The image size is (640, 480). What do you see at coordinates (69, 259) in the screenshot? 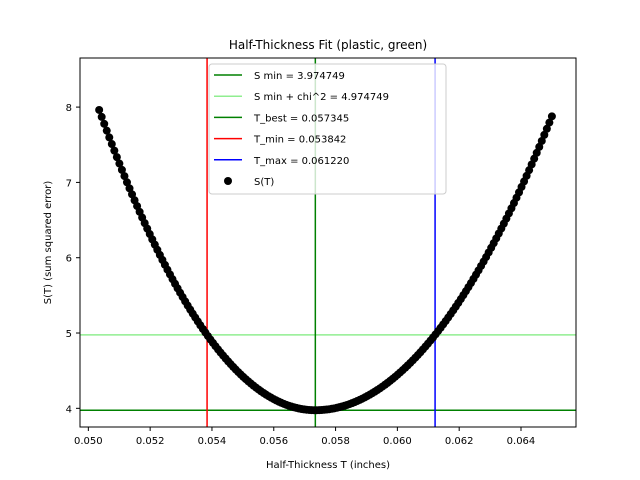
I see `y-tick-label: 6` at bounding box center [69, 259].